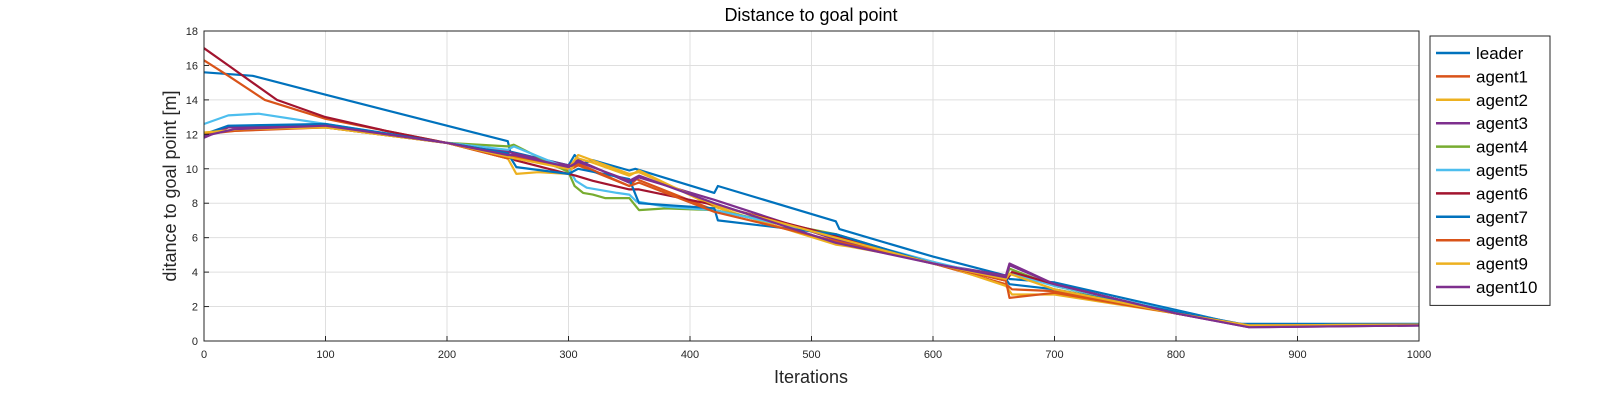  What do you see at coordinates (1054, 355) in the screenshot?
I see `x-tick-label: 700` at bounding box center [1054, 355].